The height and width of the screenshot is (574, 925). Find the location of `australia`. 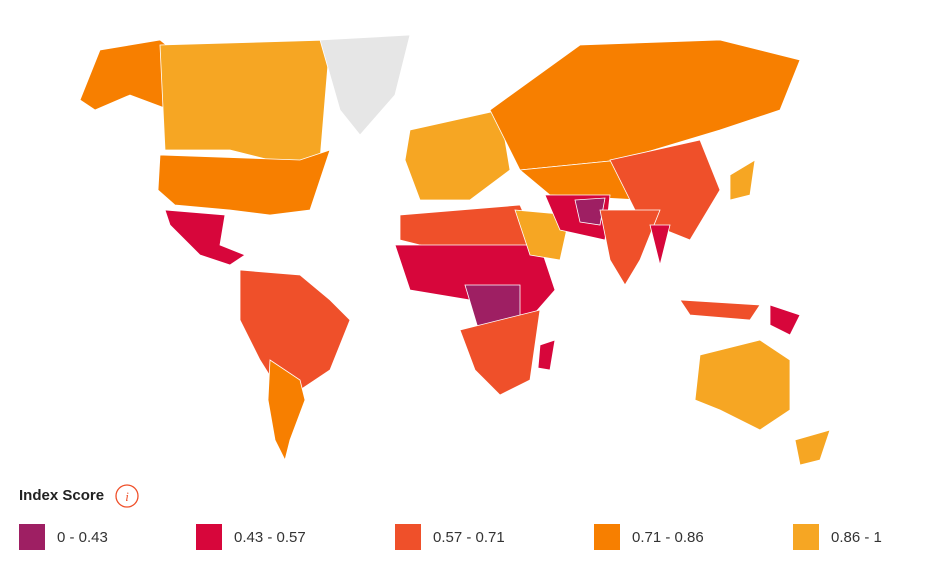

australia is located at coordinates (742, 385).